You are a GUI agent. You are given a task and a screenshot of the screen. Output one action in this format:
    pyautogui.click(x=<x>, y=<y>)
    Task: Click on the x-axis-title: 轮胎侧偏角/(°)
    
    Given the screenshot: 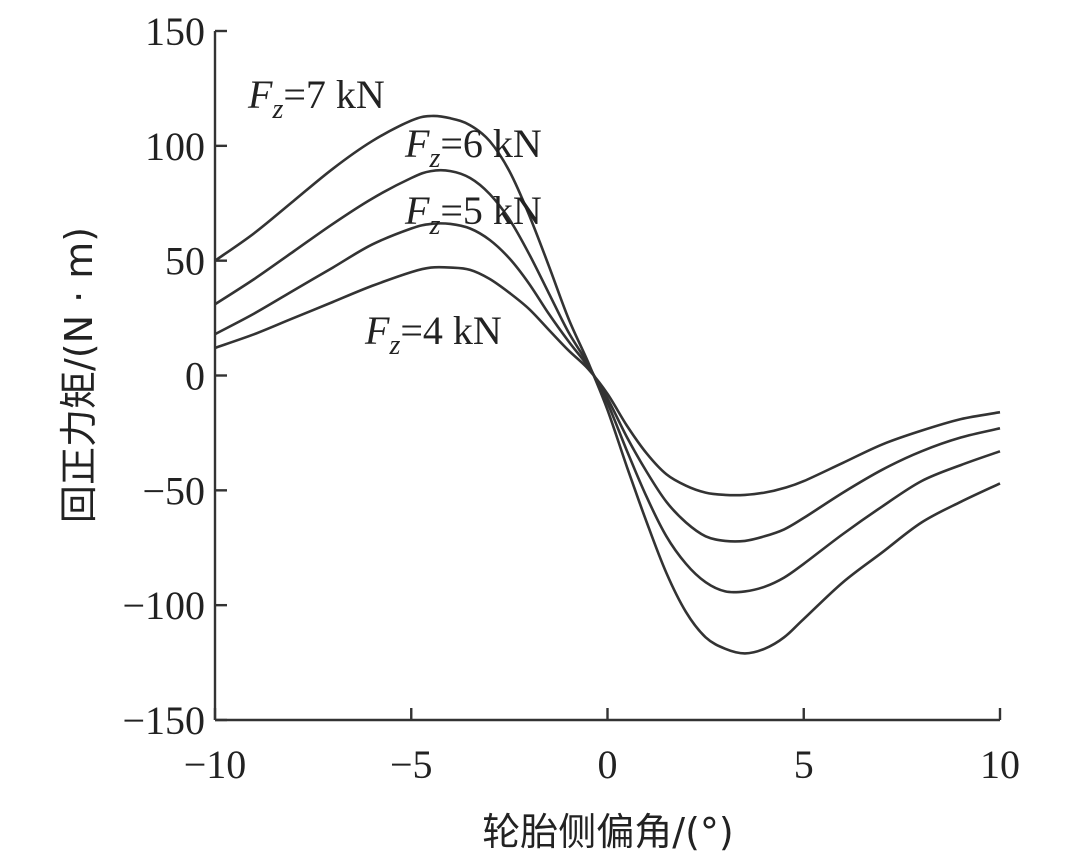 What is the action you would take?
    pyautogui.click(x=607, y=832)
    